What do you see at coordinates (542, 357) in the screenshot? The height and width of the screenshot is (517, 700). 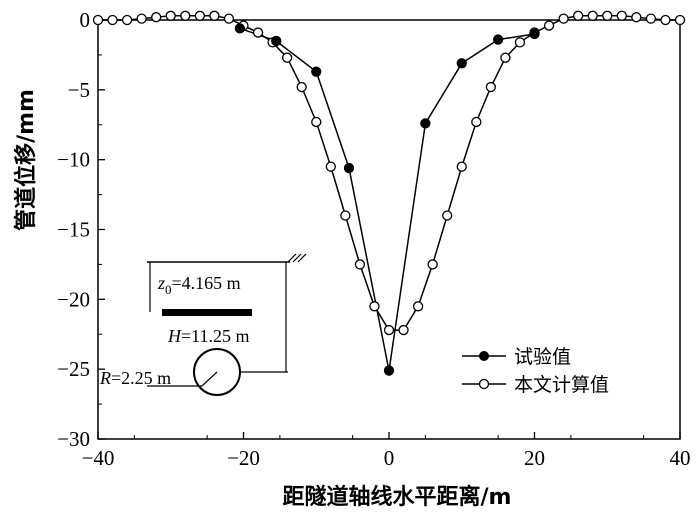 I see `legend-label-measured: 试验值` at bounding box center [542, 357].